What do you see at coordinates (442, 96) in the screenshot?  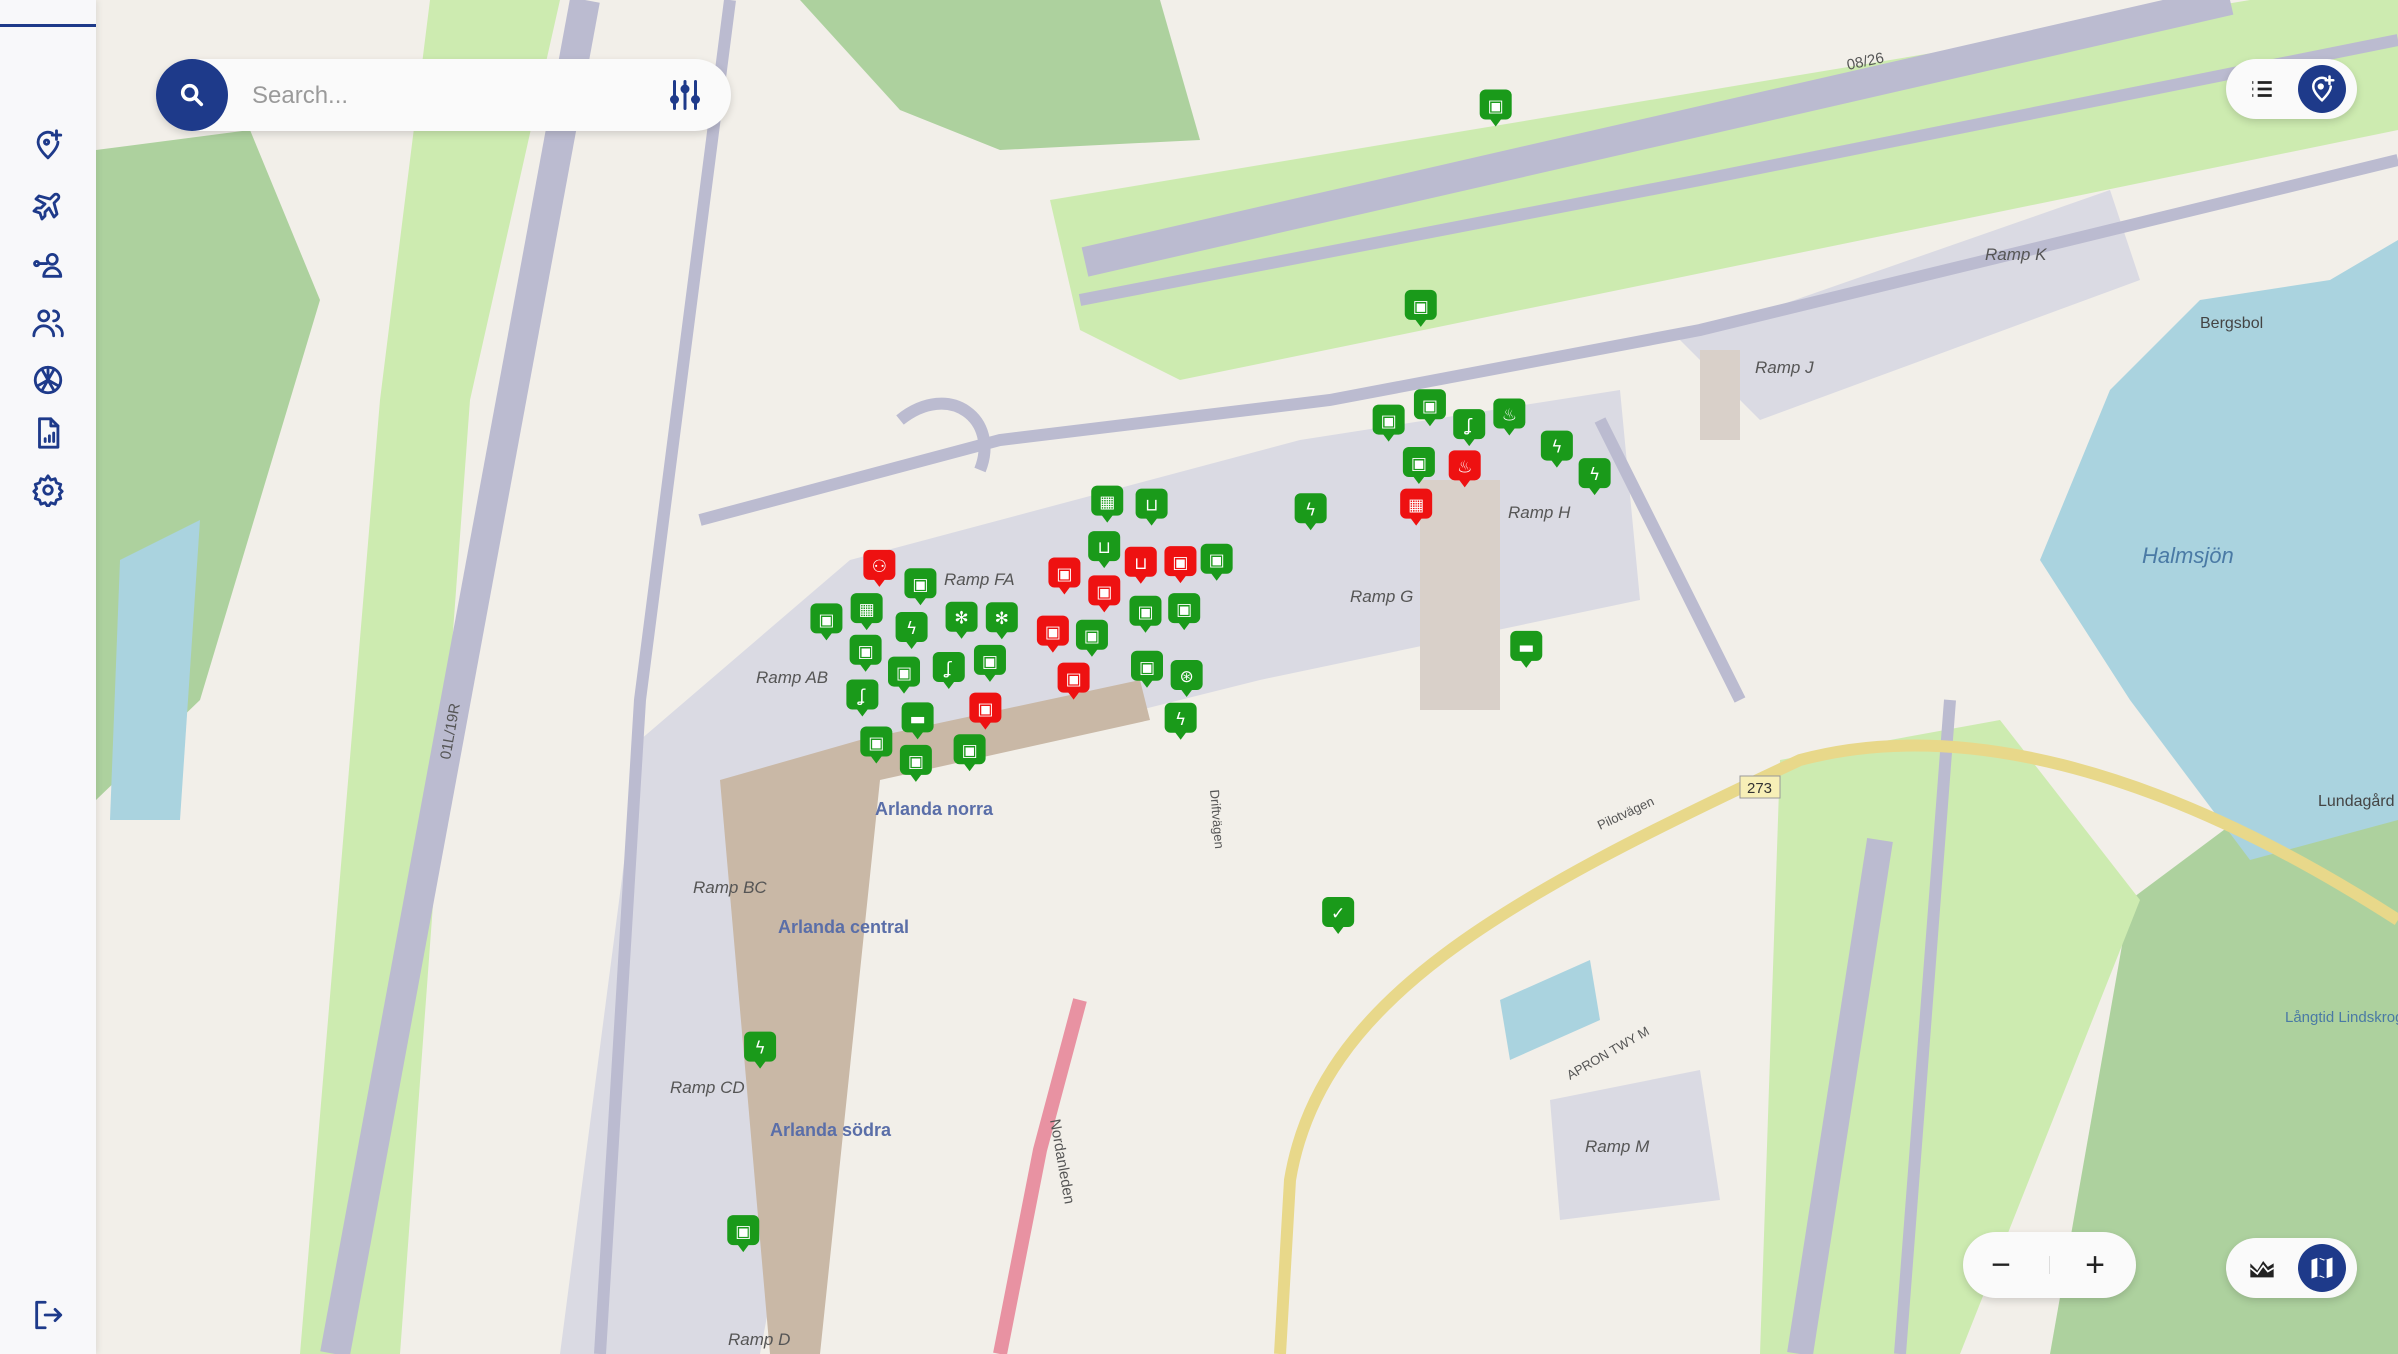 I see `search-input` at bounding box center [442, 96].